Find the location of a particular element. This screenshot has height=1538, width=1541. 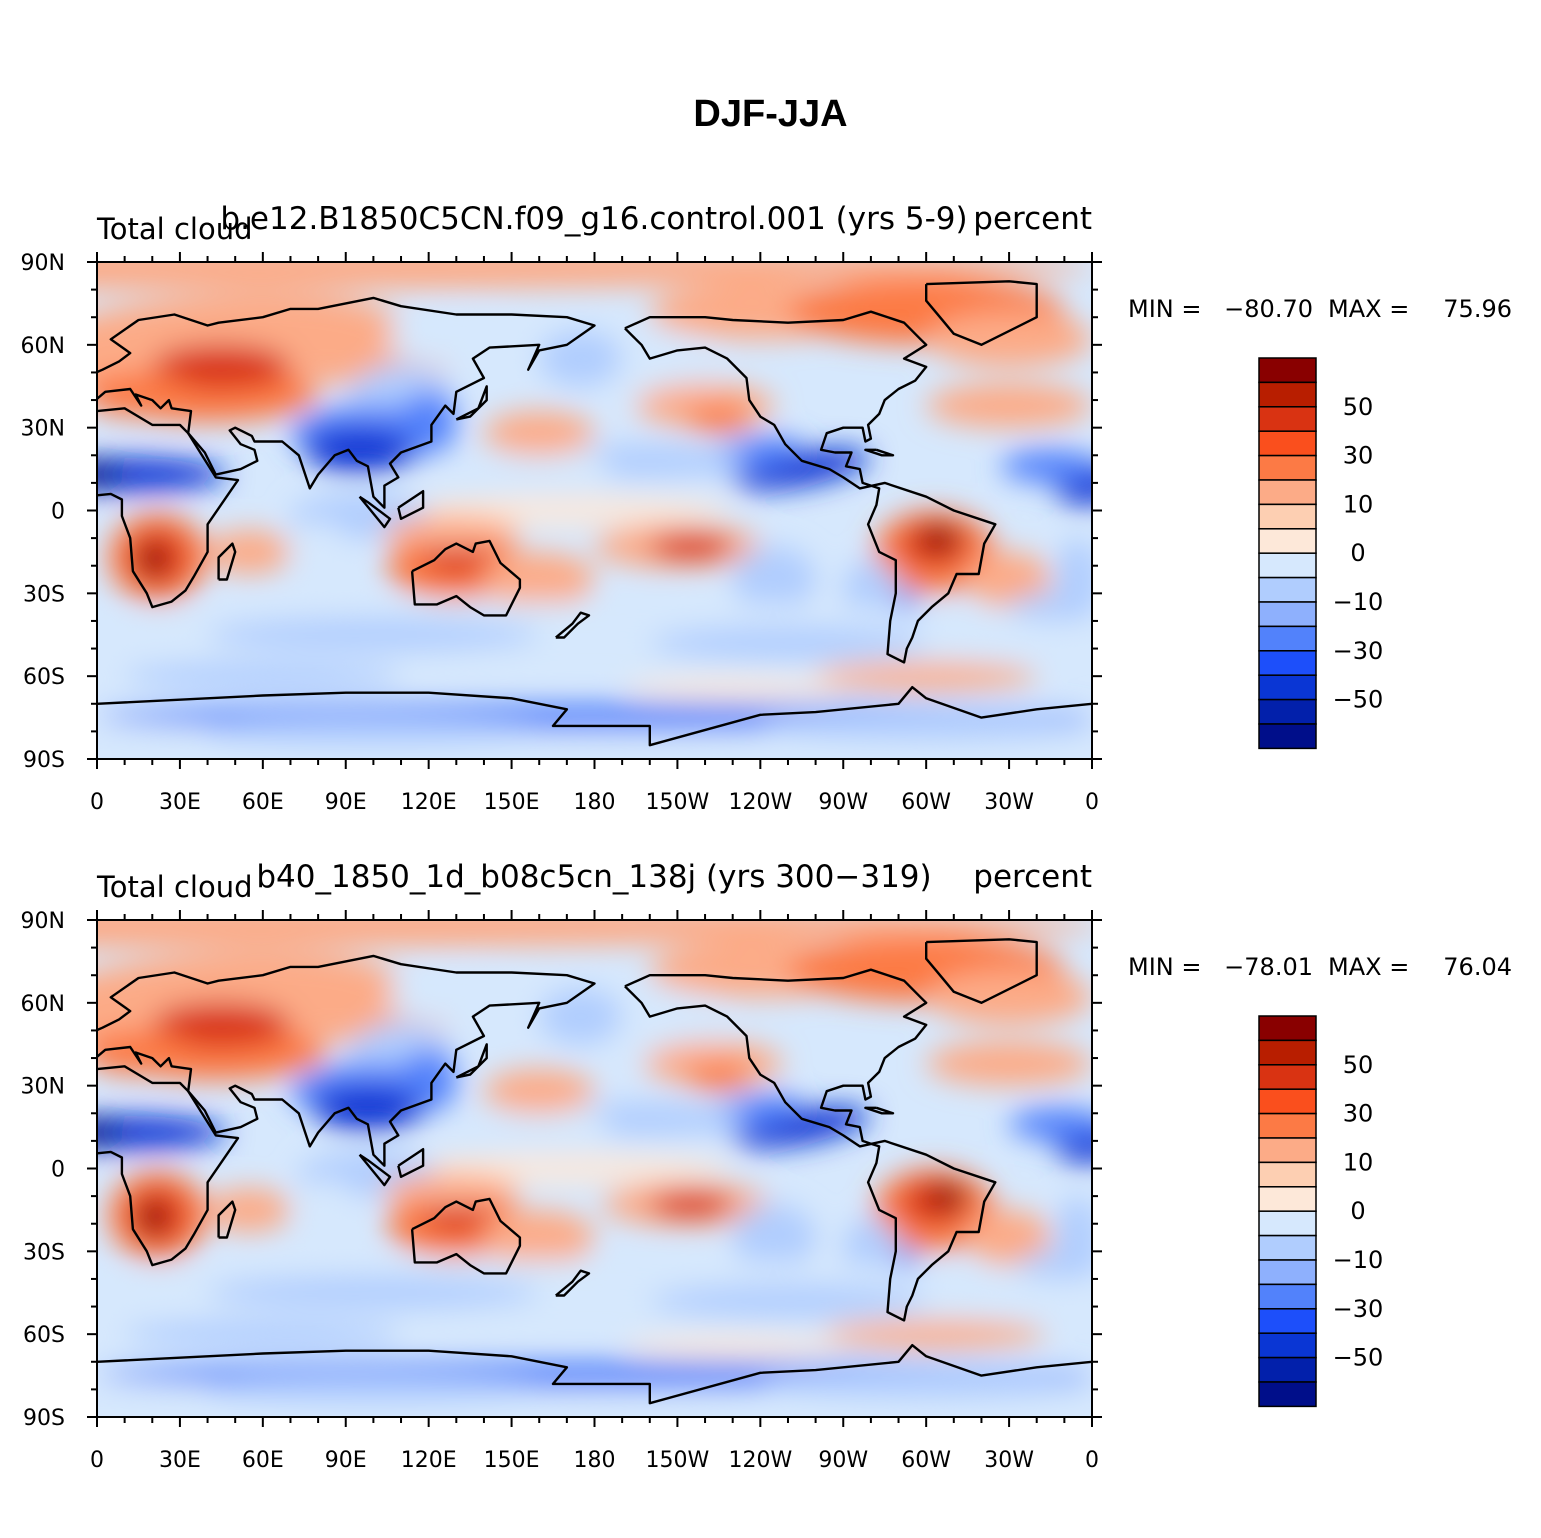

lon-tick-label: 150W is located at coordinates (678, 802).